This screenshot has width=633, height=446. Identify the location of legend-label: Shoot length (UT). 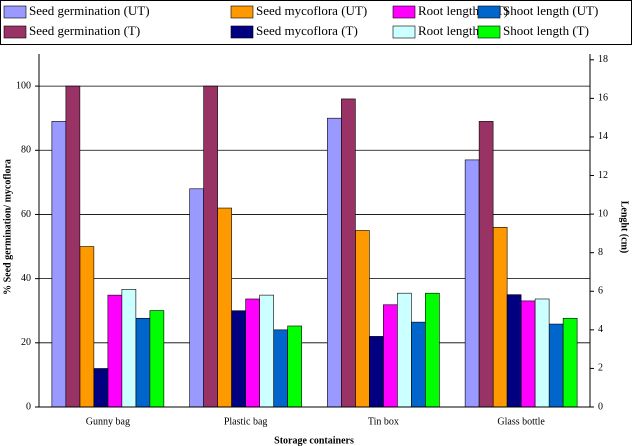
(550, 10).